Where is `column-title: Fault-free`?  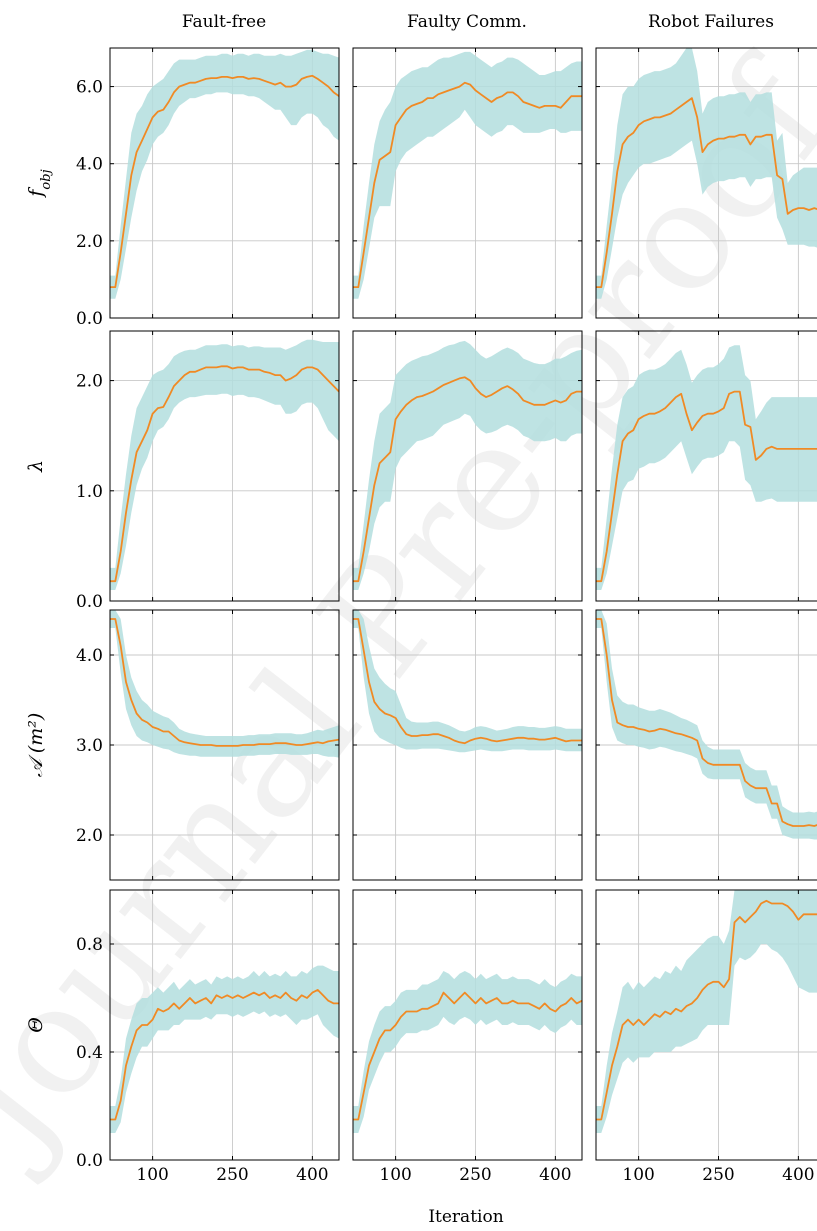
column-title: Fault-free is located at coordinates (224, 22).